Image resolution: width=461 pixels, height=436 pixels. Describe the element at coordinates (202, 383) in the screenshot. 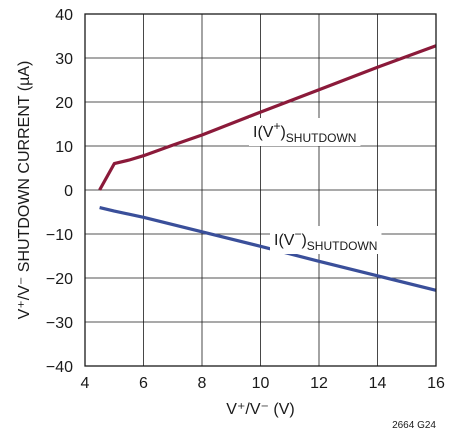

I see `x-tick-label: 8` at that location.